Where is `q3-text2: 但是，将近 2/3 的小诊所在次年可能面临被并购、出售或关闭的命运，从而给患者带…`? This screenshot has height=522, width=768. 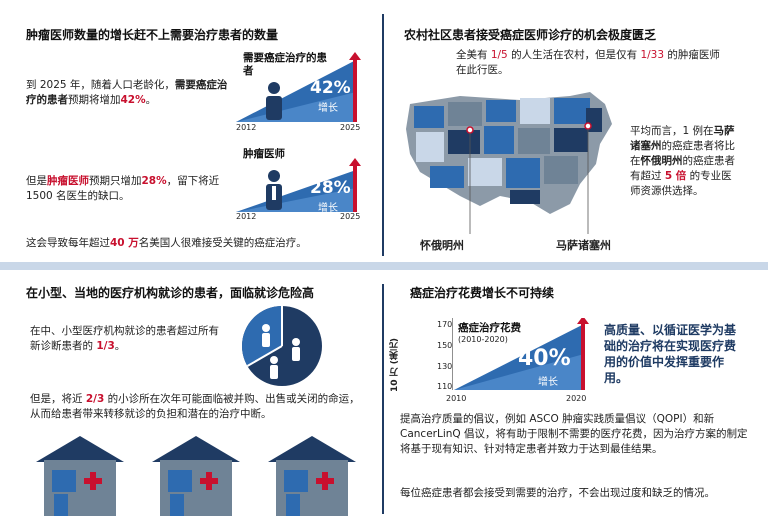
q3-text2: 但是，将近 2/3 的小诊所在次年可能面临被并购、出售或关闭的命运，从而给患者带… is located at coordinates (195, 406).